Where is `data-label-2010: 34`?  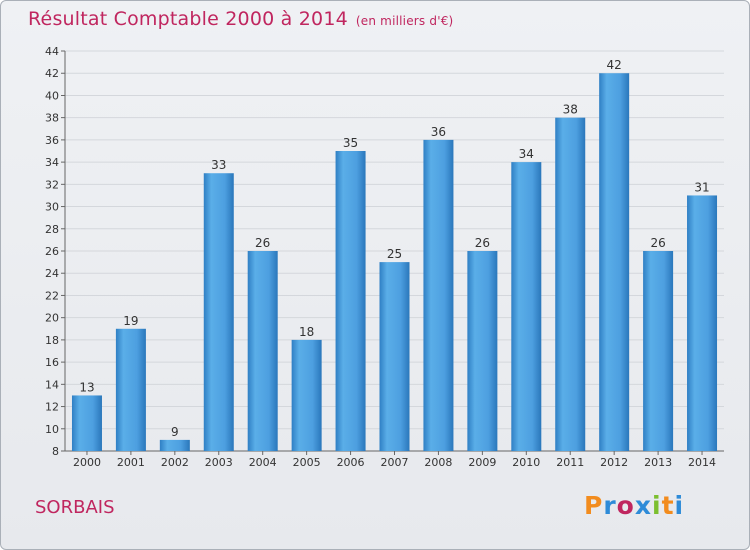 data-label-2010: 34 is located at coordinates (526, 154).